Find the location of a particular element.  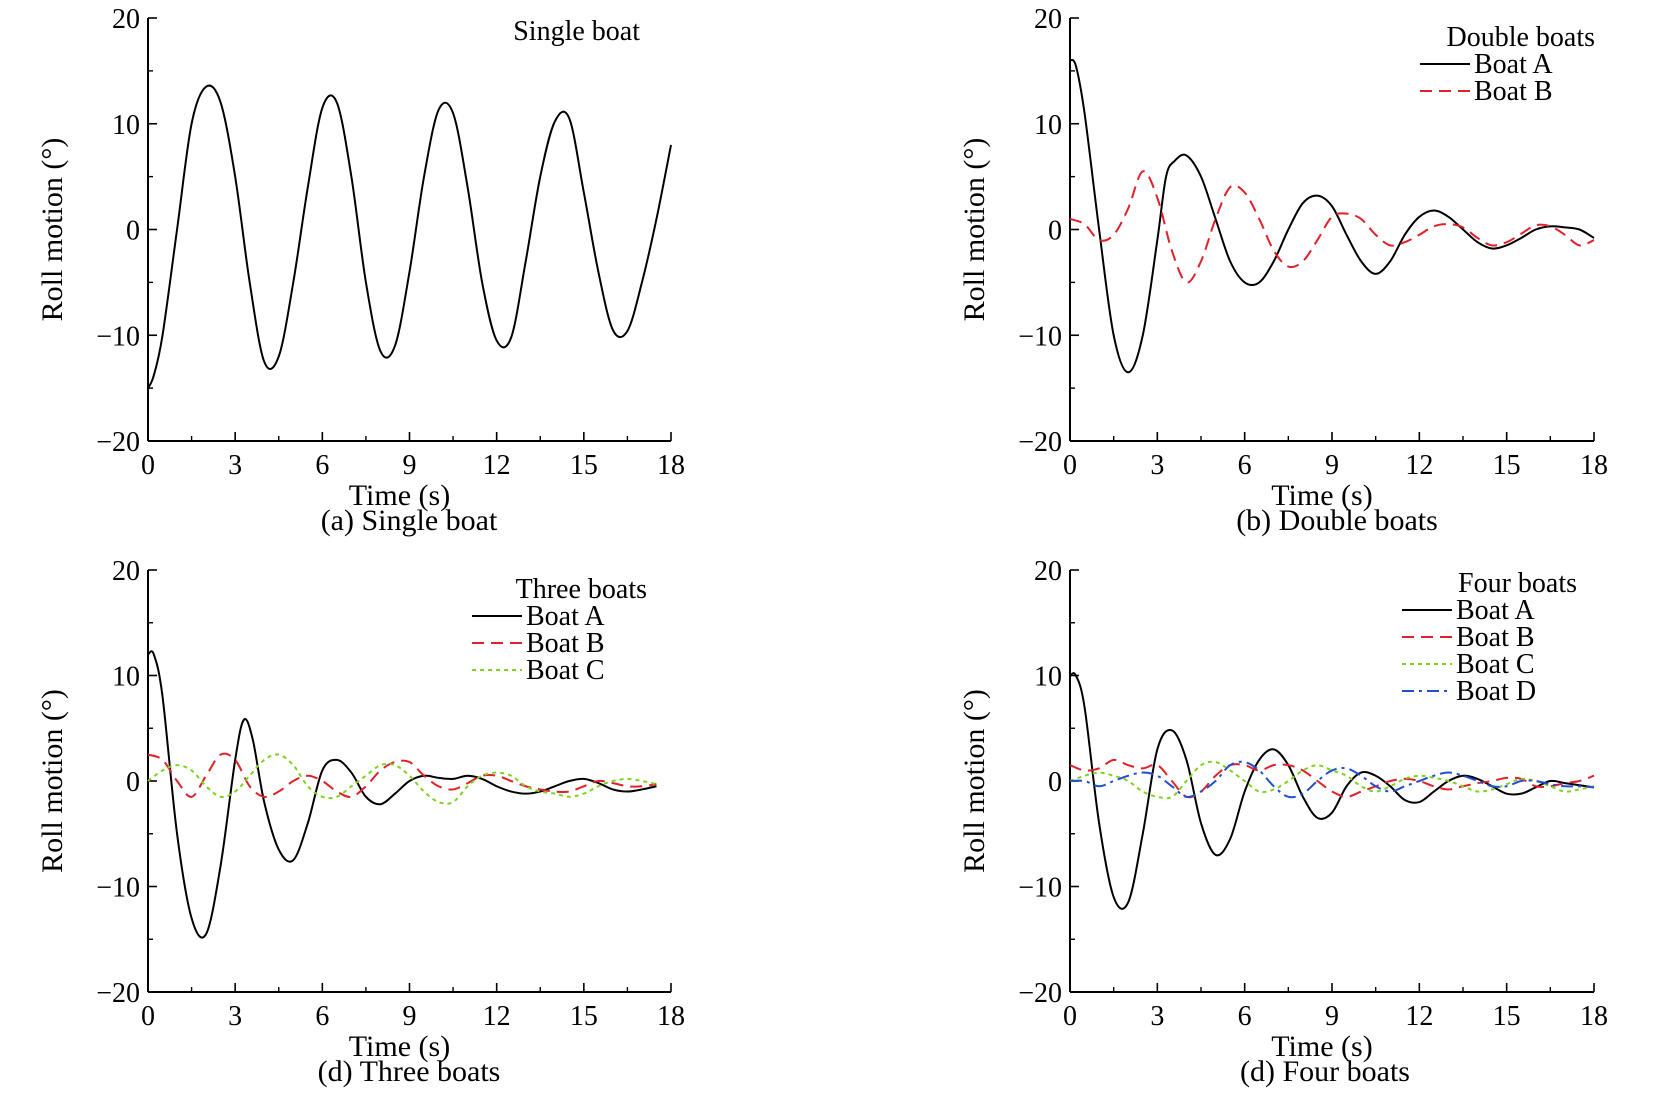

panel-caption: (b) Double boats is located at coordinates (1337, 520).